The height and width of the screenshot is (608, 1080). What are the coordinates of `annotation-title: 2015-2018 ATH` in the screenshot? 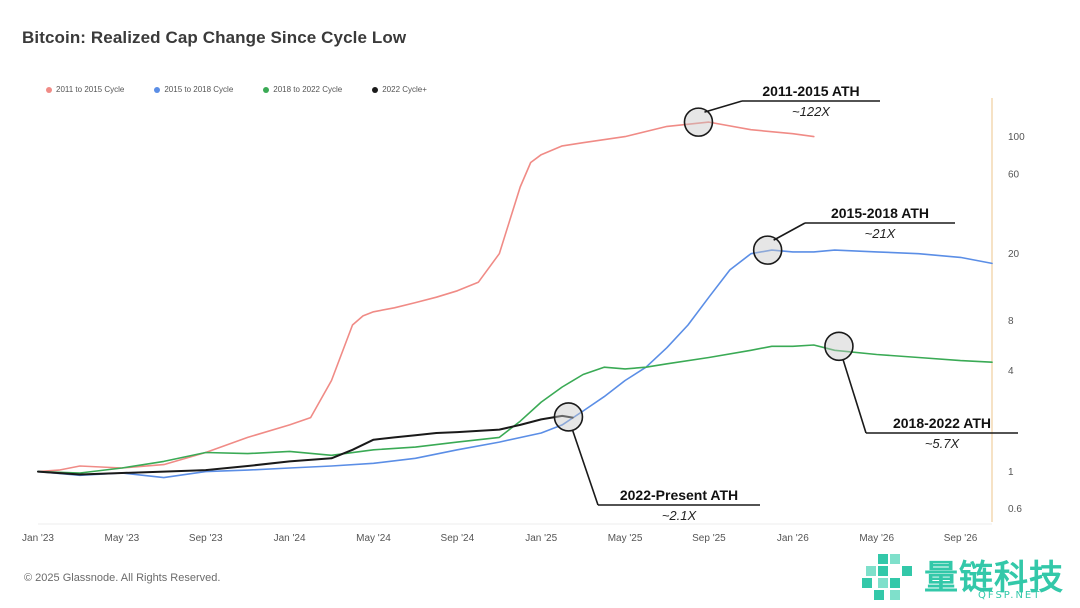 It's located at (880, 213).